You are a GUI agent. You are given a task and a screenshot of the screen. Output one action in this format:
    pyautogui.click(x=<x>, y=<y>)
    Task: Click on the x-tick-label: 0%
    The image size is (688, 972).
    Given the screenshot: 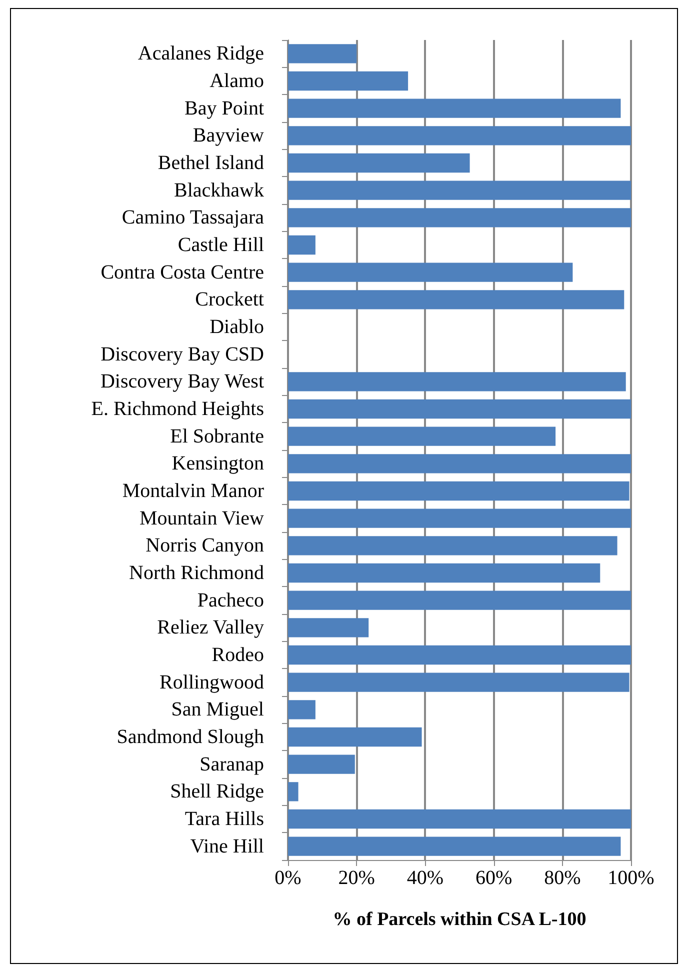 What is the action you would take?
    pyautogui.click(x=288, y=878)
    